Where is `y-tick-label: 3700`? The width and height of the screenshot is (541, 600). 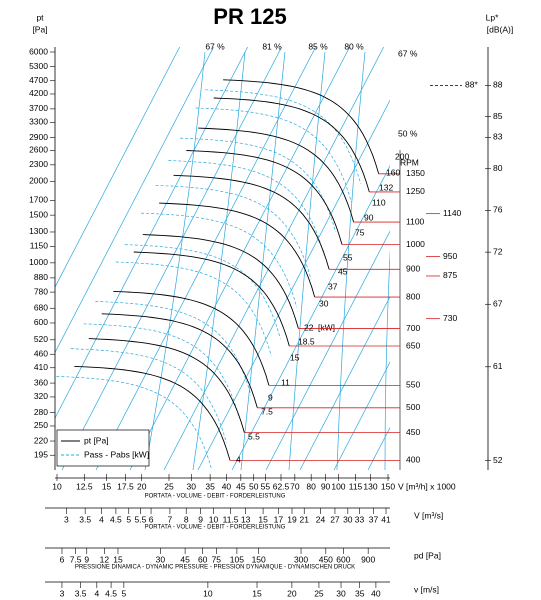
y-tick-label: 3700 is located at coordinates (38, 108).